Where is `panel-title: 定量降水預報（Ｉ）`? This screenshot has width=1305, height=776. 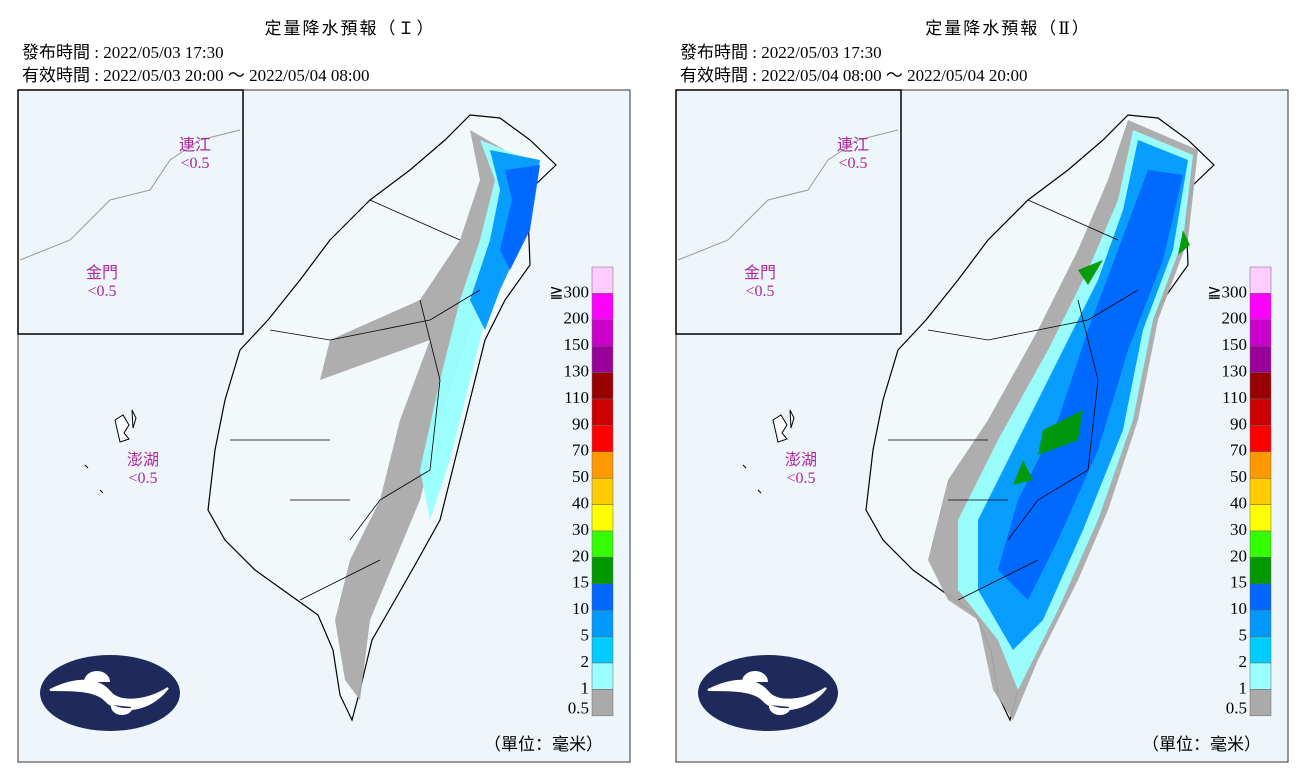 panel-title: 定量降水預報（Ｉ） is located at coordinates (350, 28).